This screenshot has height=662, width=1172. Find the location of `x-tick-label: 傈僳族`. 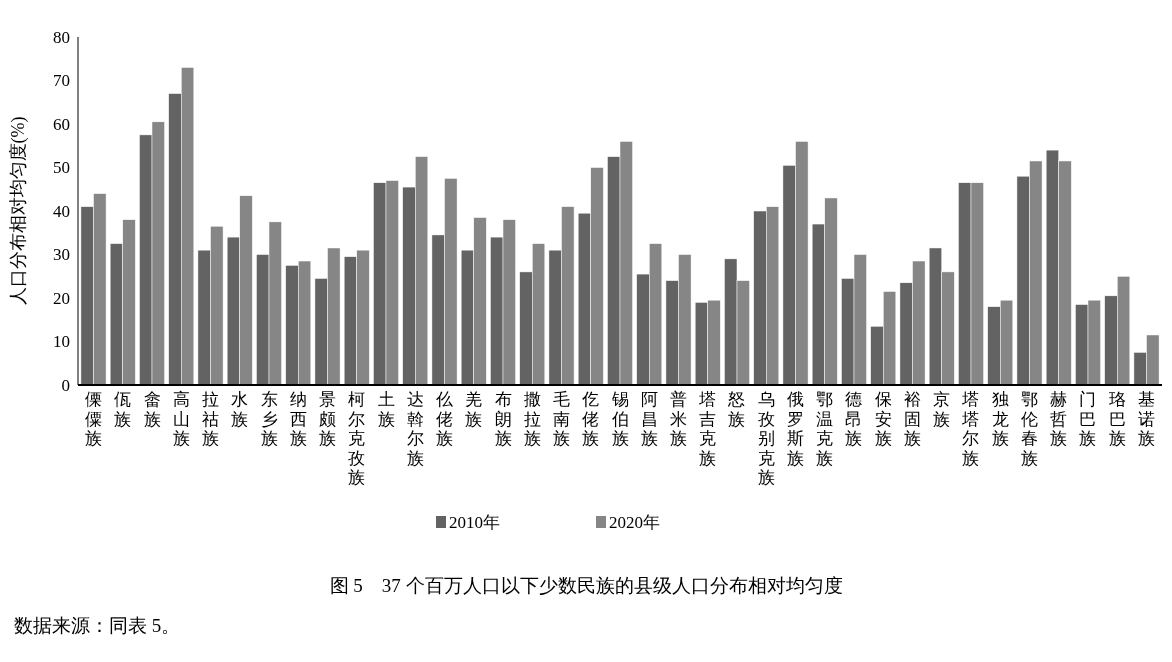

x-tick-label: 傈僳族 is located at coordinates (93, 419).